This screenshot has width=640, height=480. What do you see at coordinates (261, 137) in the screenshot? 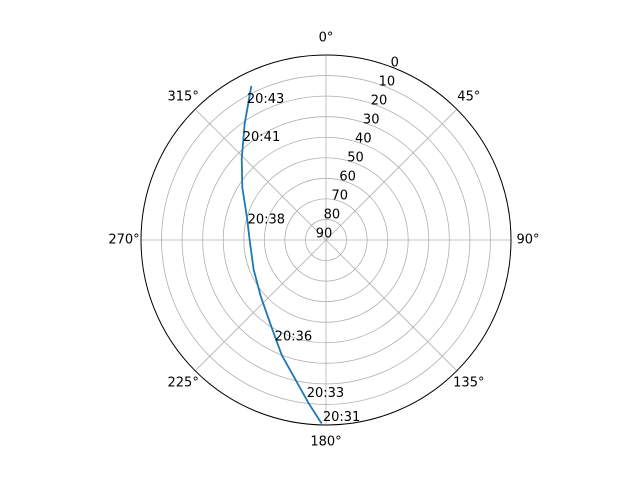
I see `time-annotation: 20:41` at bounding box center [261, 137].